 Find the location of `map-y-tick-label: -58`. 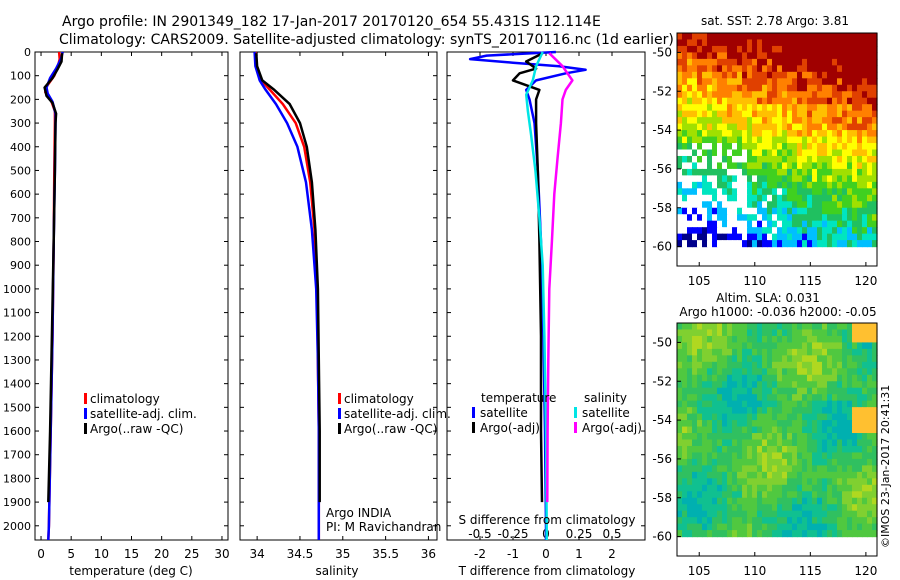

map-y-tick-label: -58 is located at coordinates (662, 498).